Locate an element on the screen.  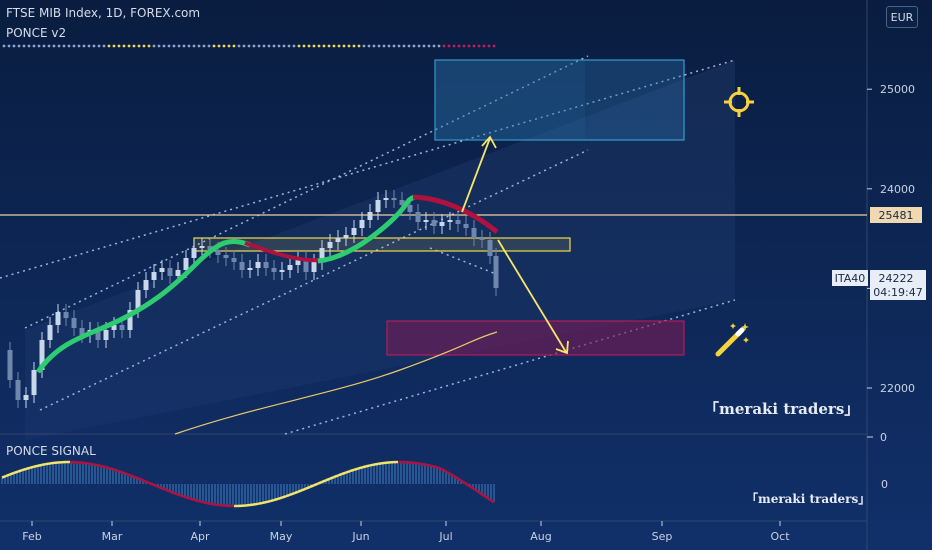
time-tick-label: Jun is located at coordinates (360, 536).